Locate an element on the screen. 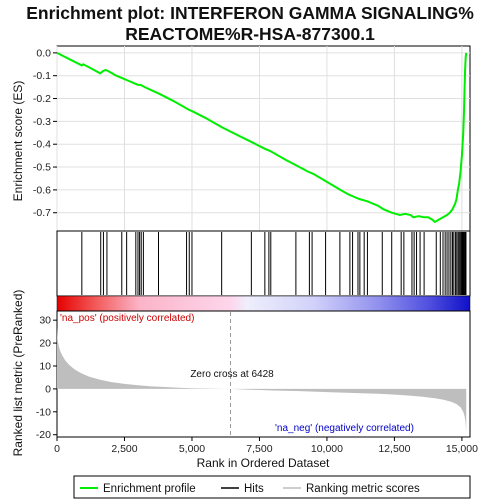 This screenshot has height=500, width=500. metric-y-axis-label: Ranked list metric (PreRanked) is located at coordinates (18, 373).